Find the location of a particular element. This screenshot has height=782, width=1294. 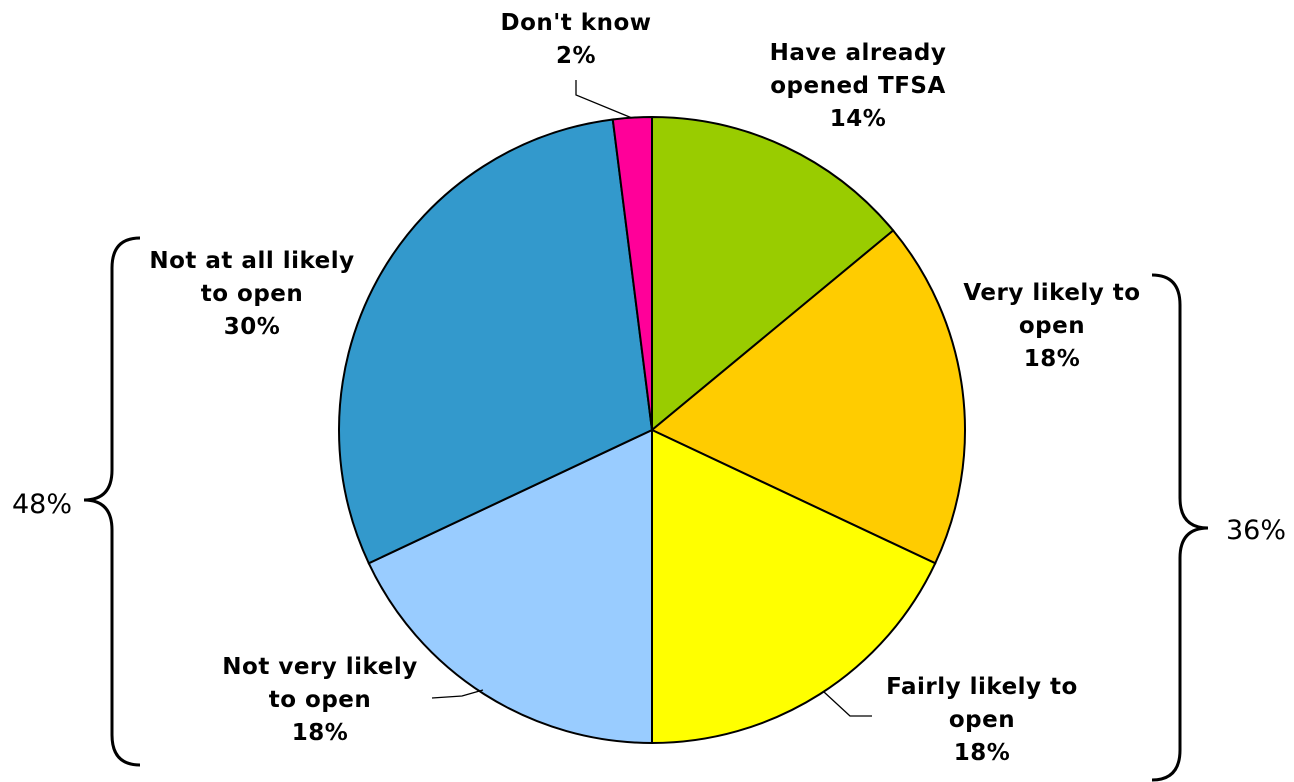

leader-line-dont-know is located at coordinates (604, 99).